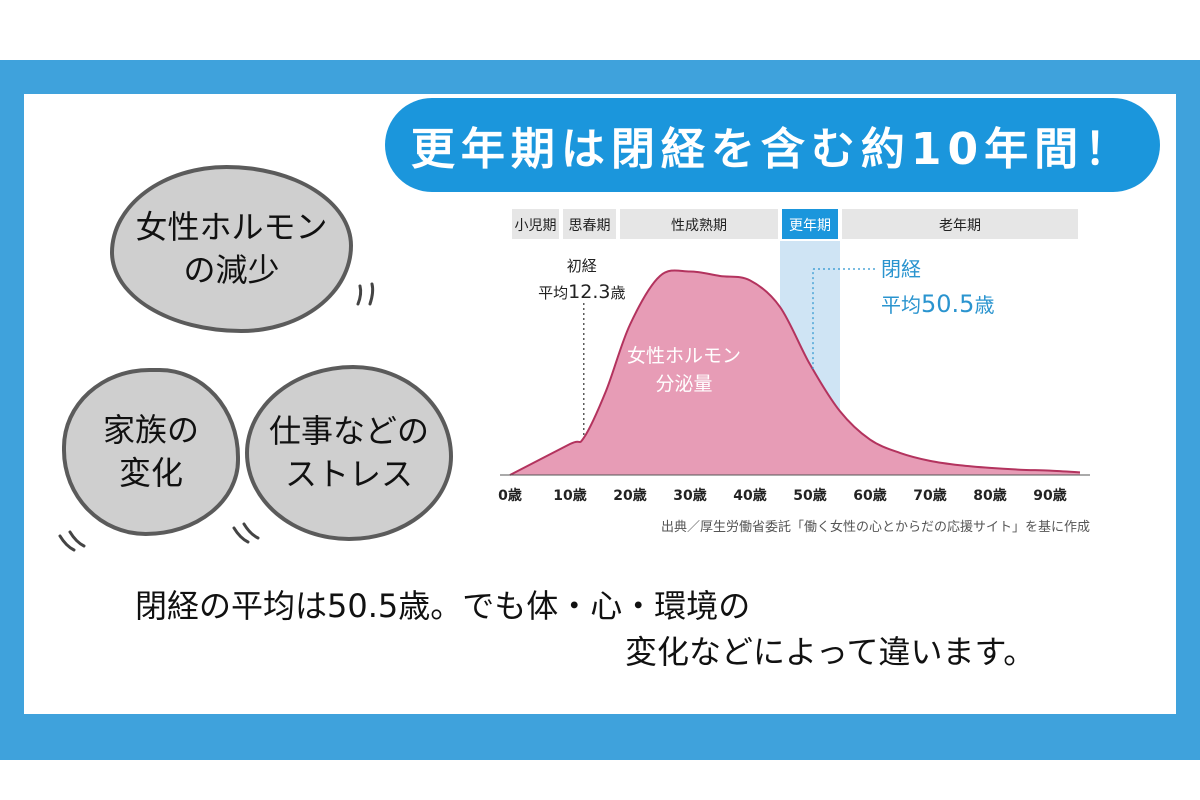  I want to click on period-label: 思春期, so click(590, 226).